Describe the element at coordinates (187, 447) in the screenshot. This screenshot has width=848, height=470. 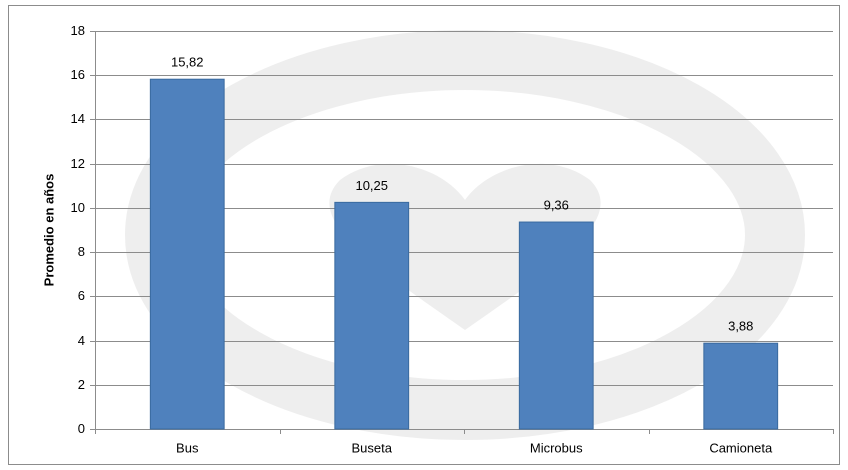
I see `x-tick-label: Bus` at that location.